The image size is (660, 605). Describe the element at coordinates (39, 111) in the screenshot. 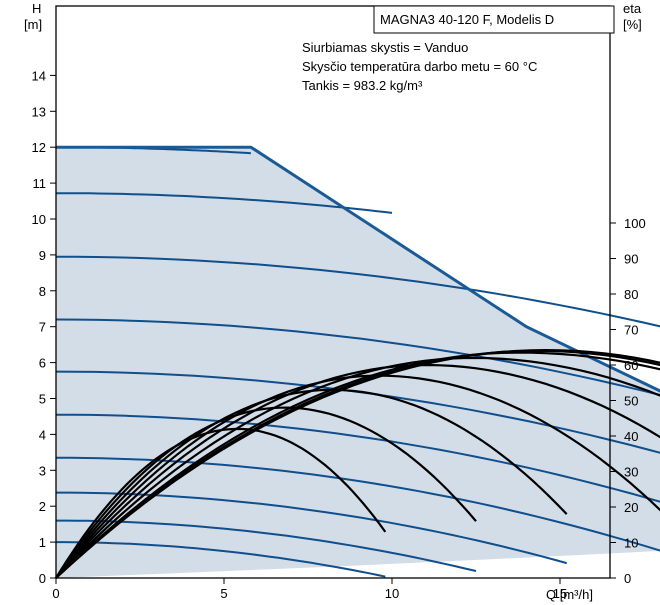

I see `y-left-tick-label: 13` at that location.